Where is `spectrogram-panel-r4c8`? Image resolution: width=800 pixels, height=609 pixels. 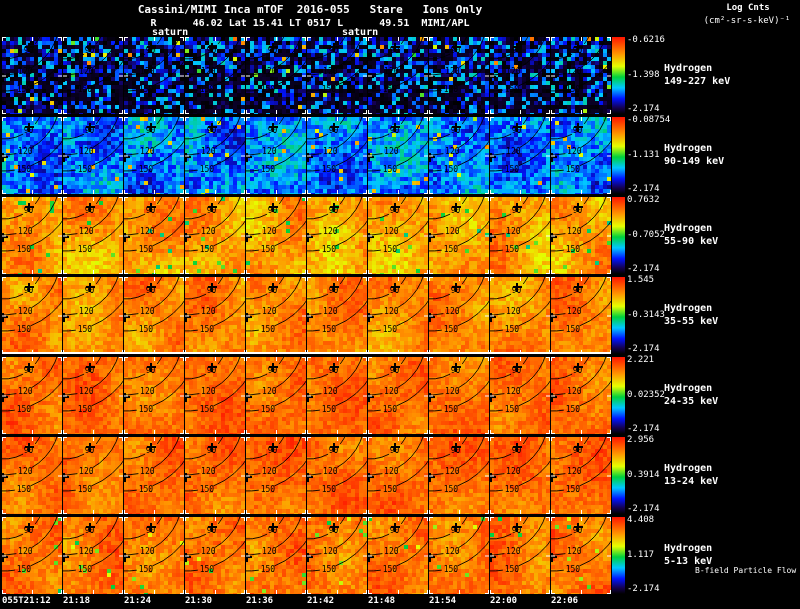 spectrogram-panel-r4c8 is located at coordinates (459, 315).